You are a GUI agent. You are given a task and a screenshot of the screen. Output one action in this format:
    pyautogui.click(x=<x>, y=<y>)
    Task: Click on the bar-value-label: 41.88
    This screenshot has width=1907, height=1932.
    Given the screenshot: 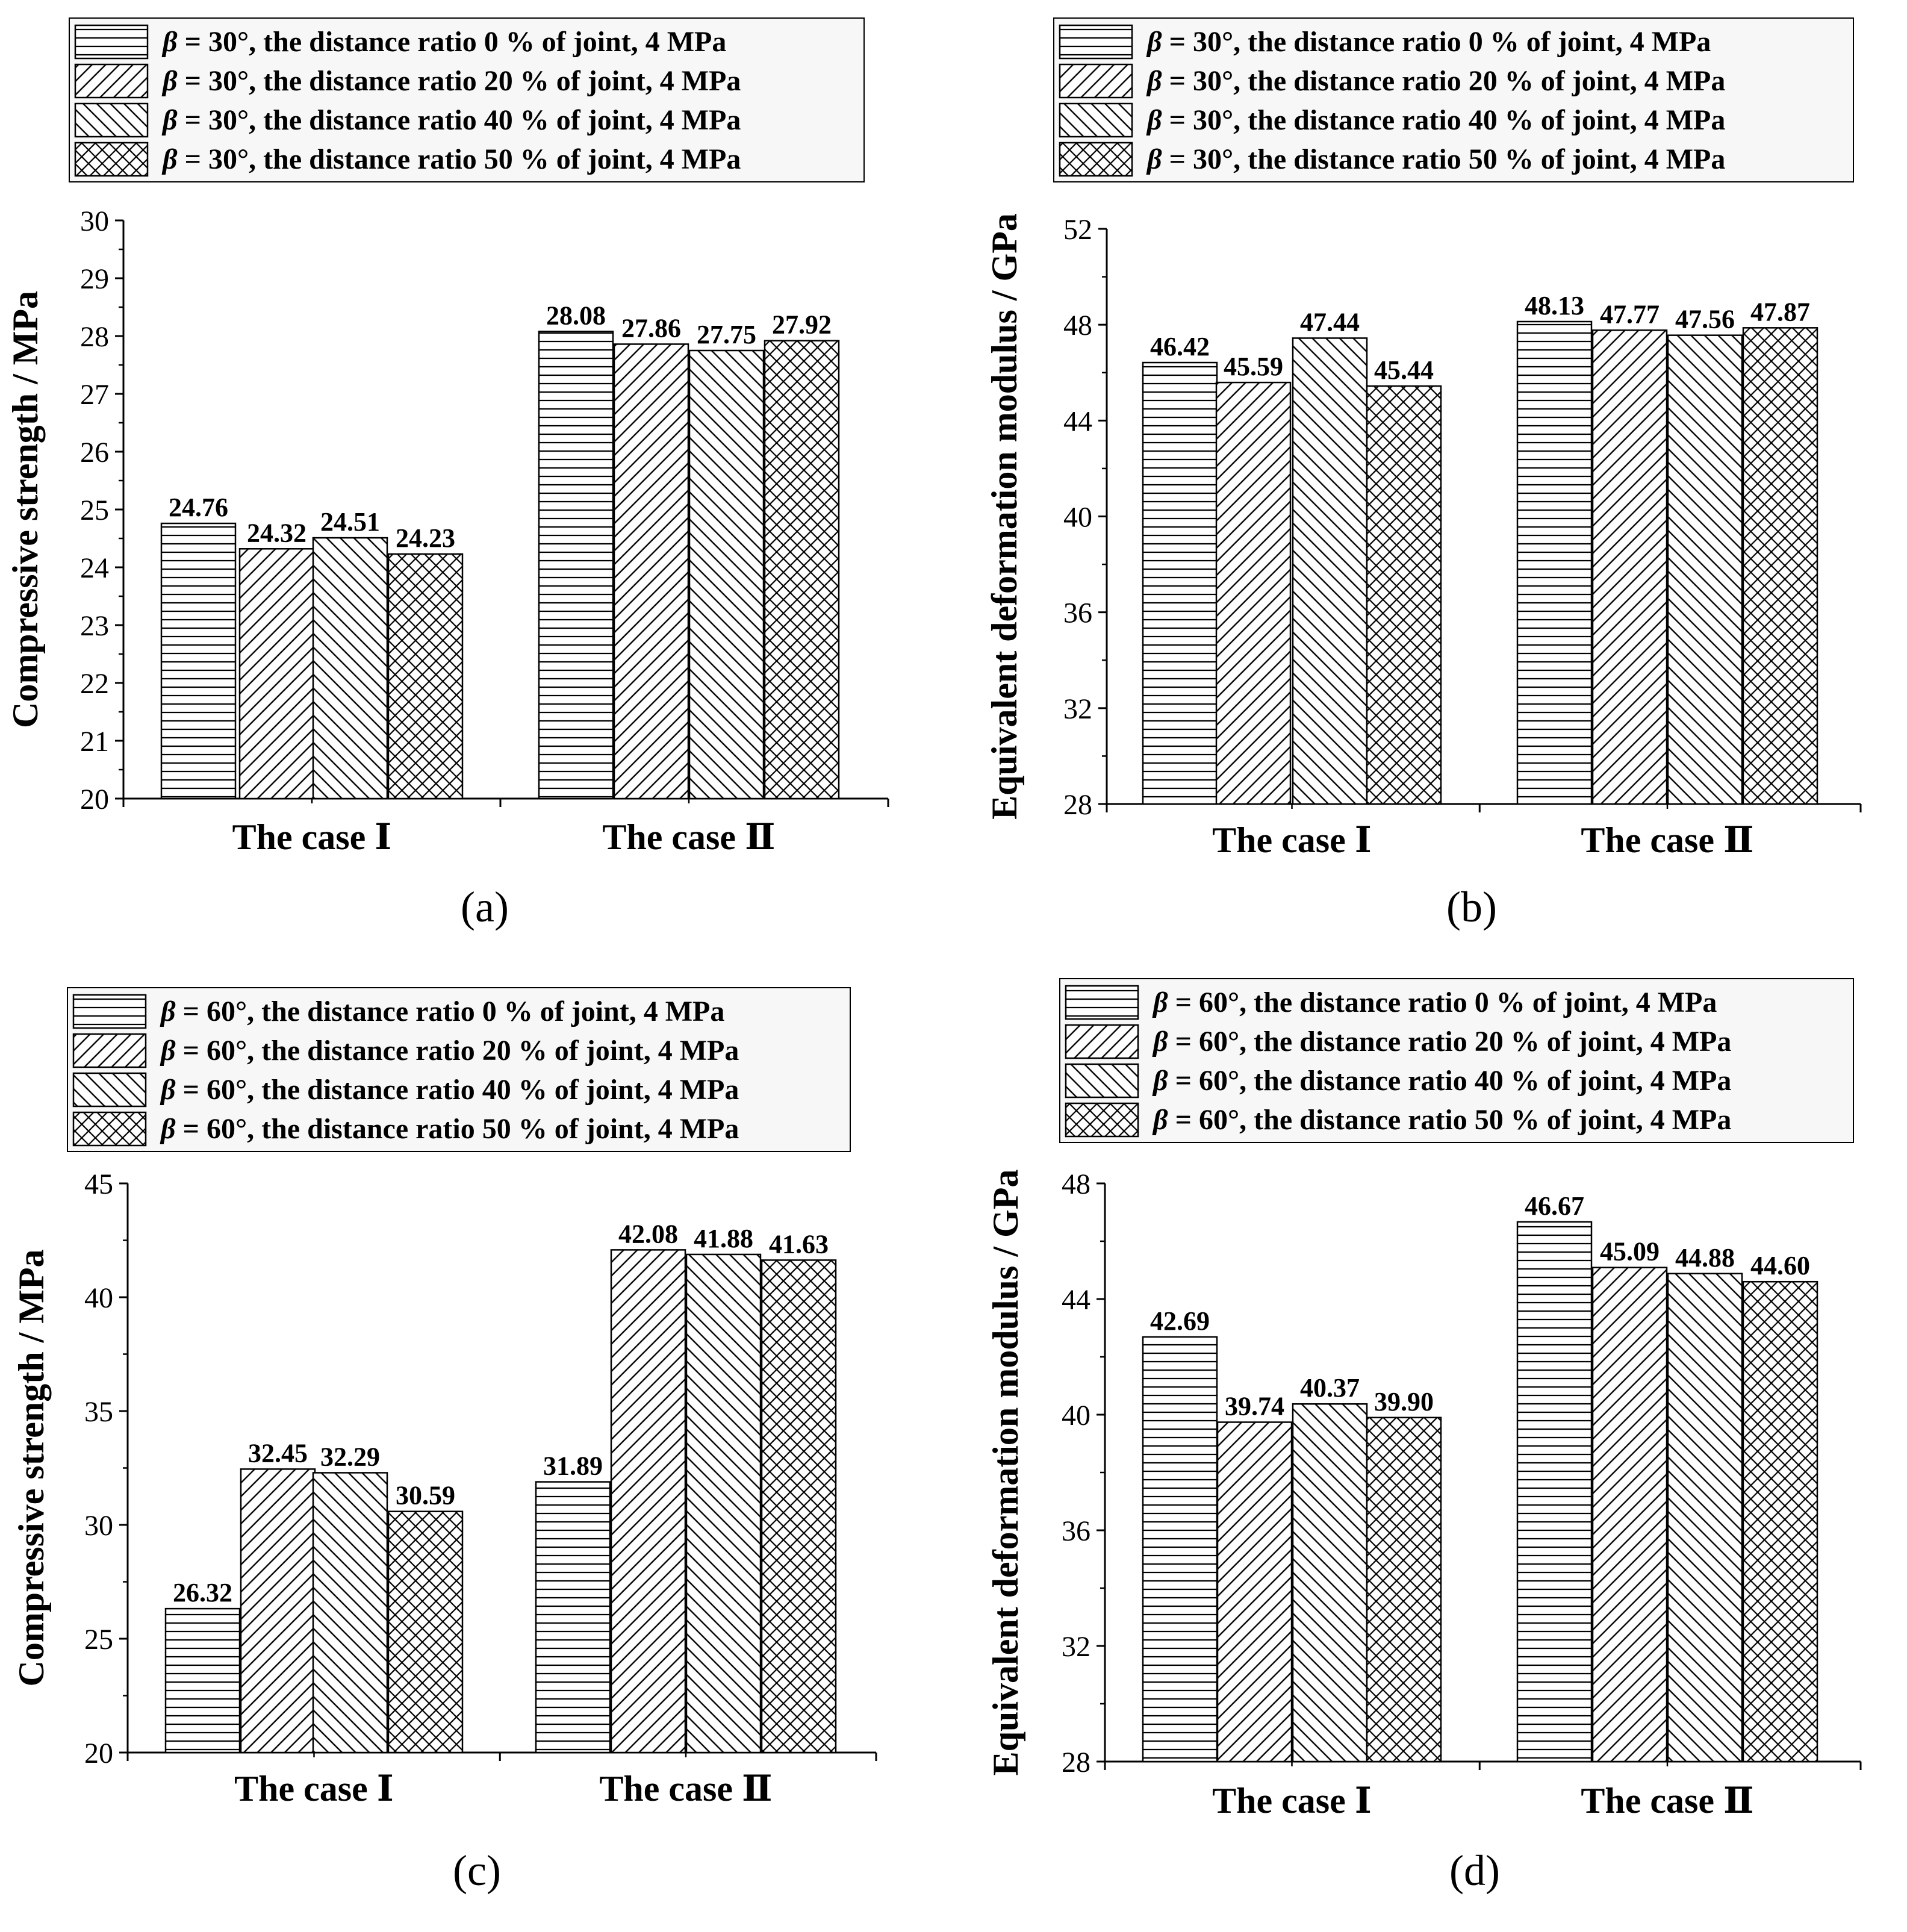 What is the action you would take?
    pyautogui.click(x=723, y=1238)
    